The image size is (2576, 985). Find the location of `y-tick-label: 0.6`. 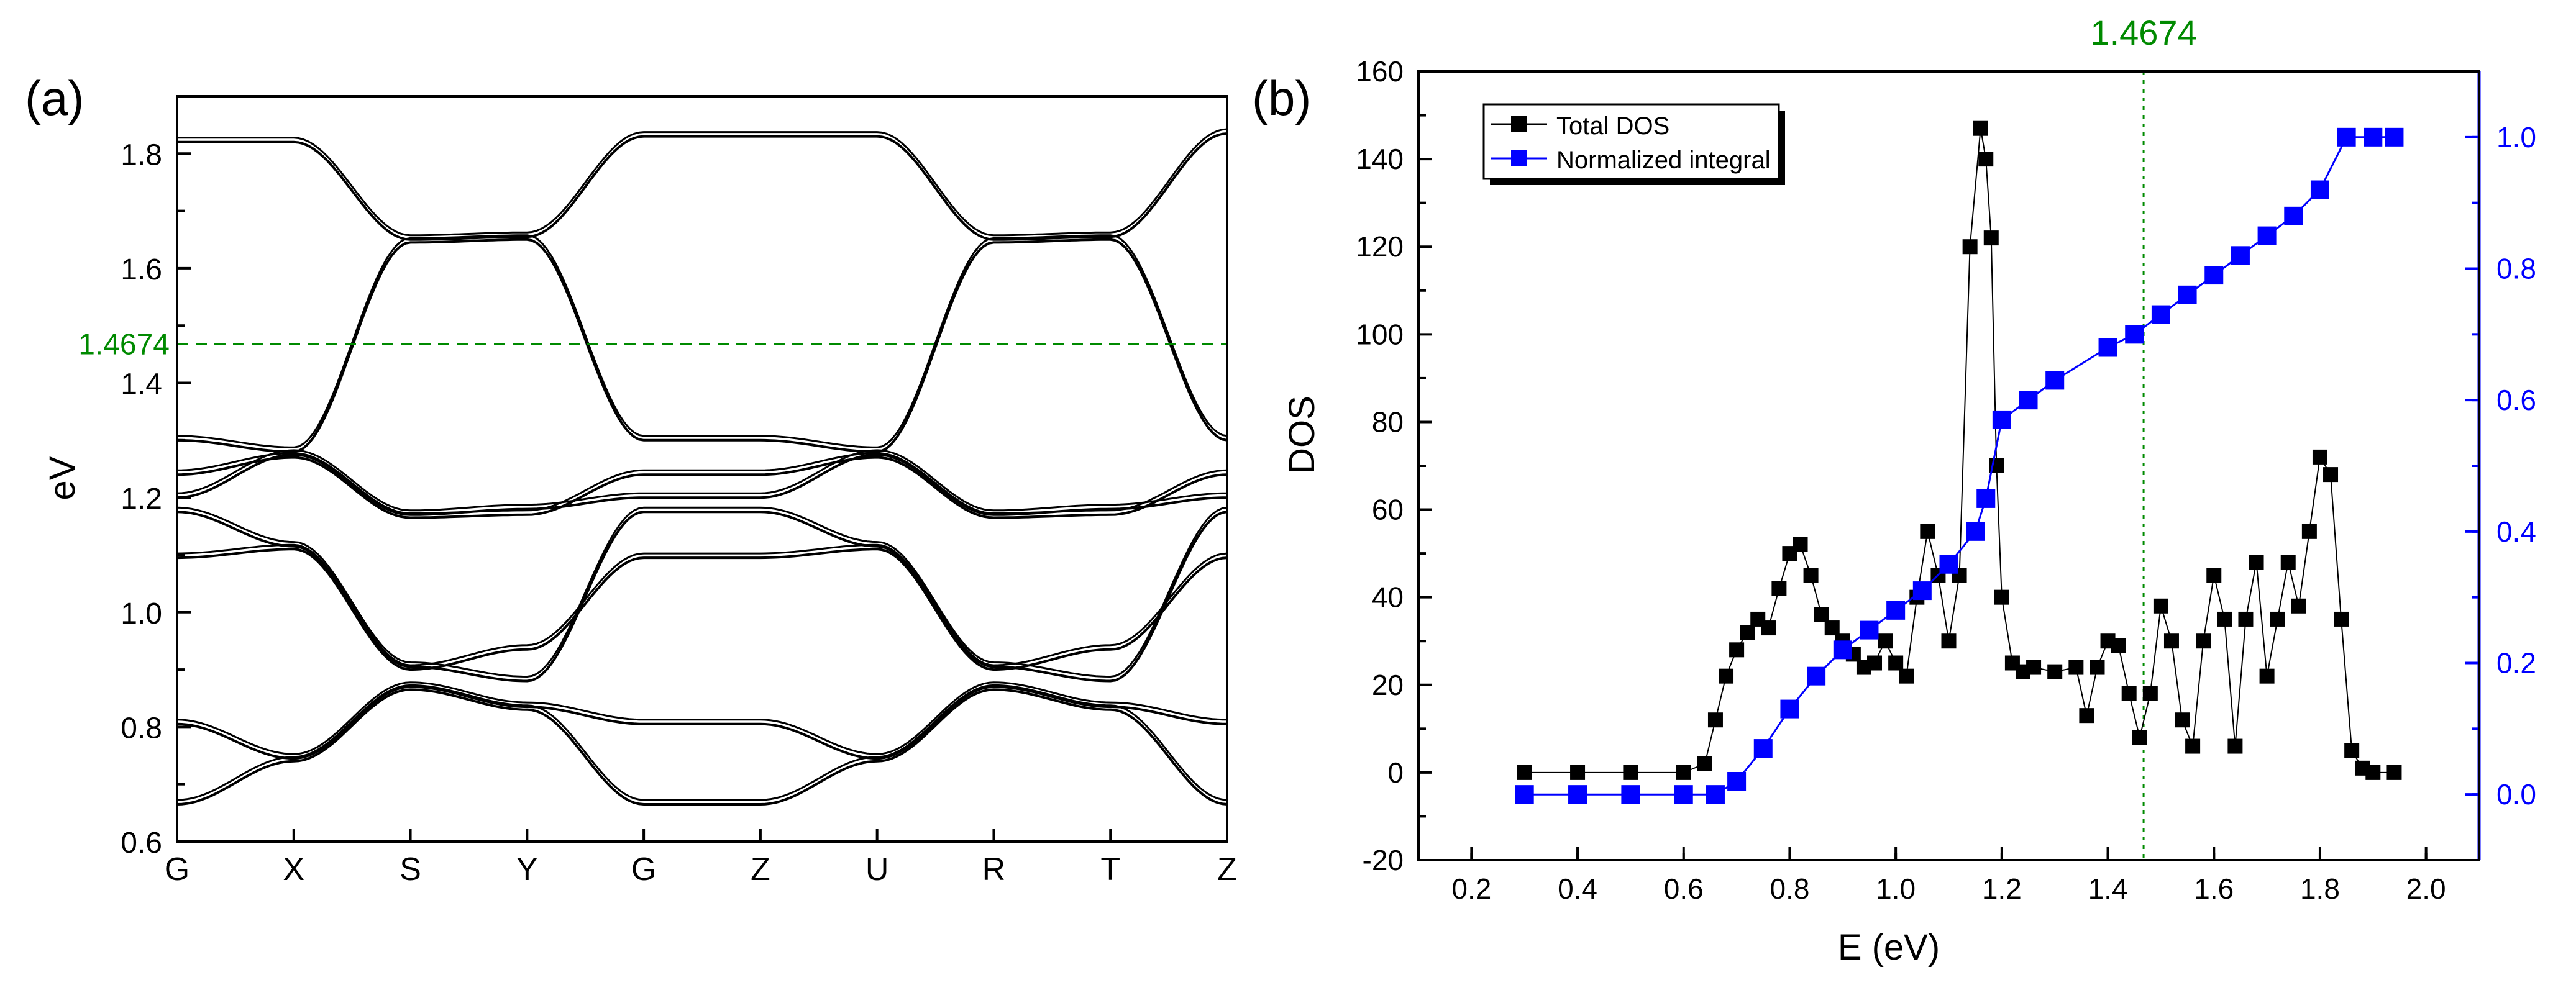

y-tick-label: 0.6 is located at coordinates (141, 843).